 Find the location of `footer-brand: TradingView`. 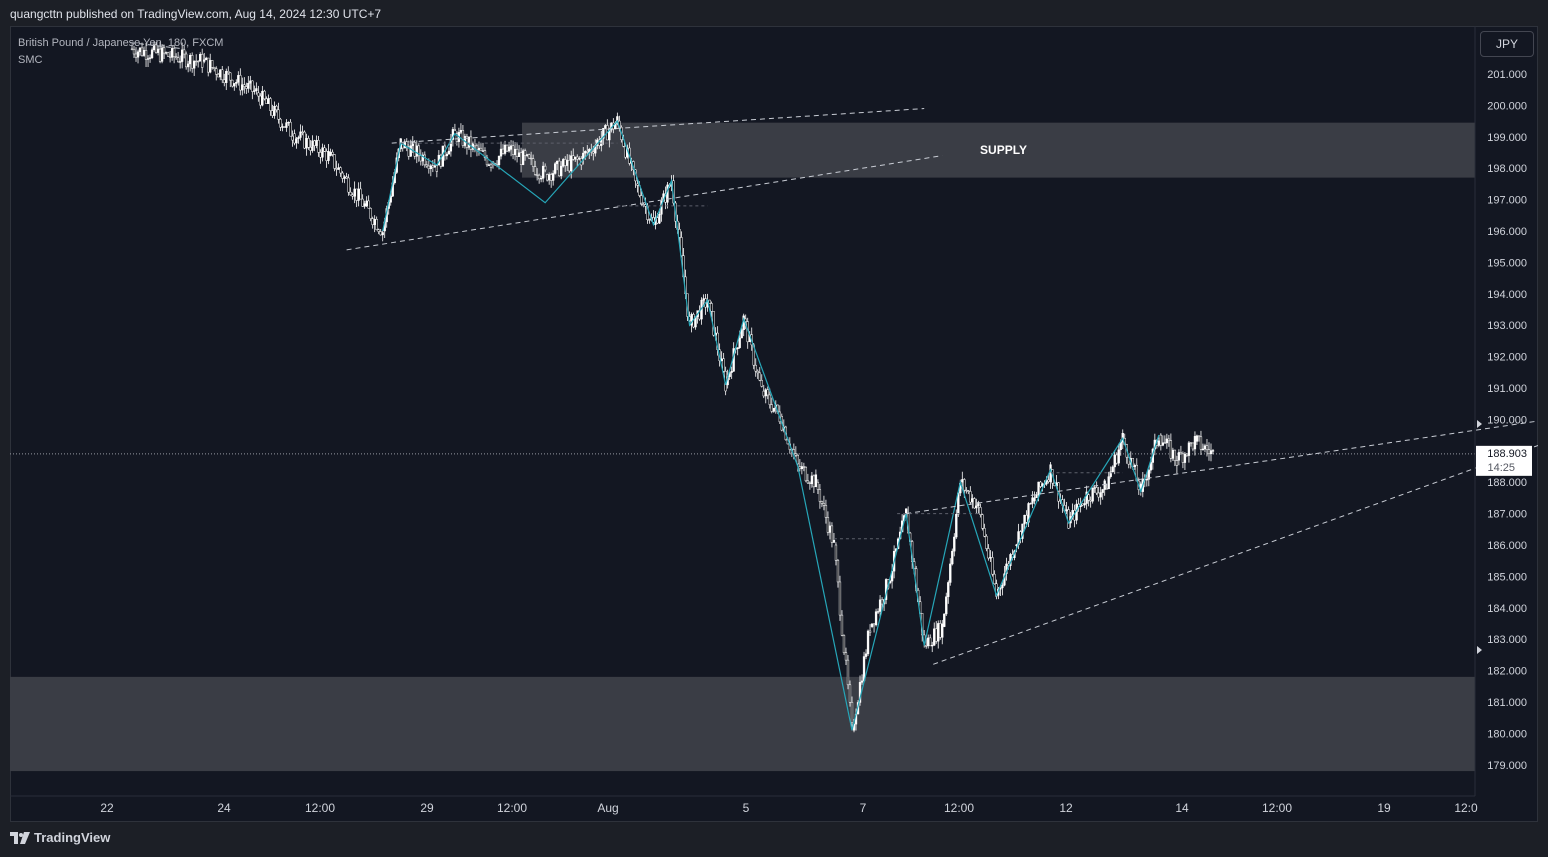

footer-brand: TradingView is located at coordinates (60, 837).